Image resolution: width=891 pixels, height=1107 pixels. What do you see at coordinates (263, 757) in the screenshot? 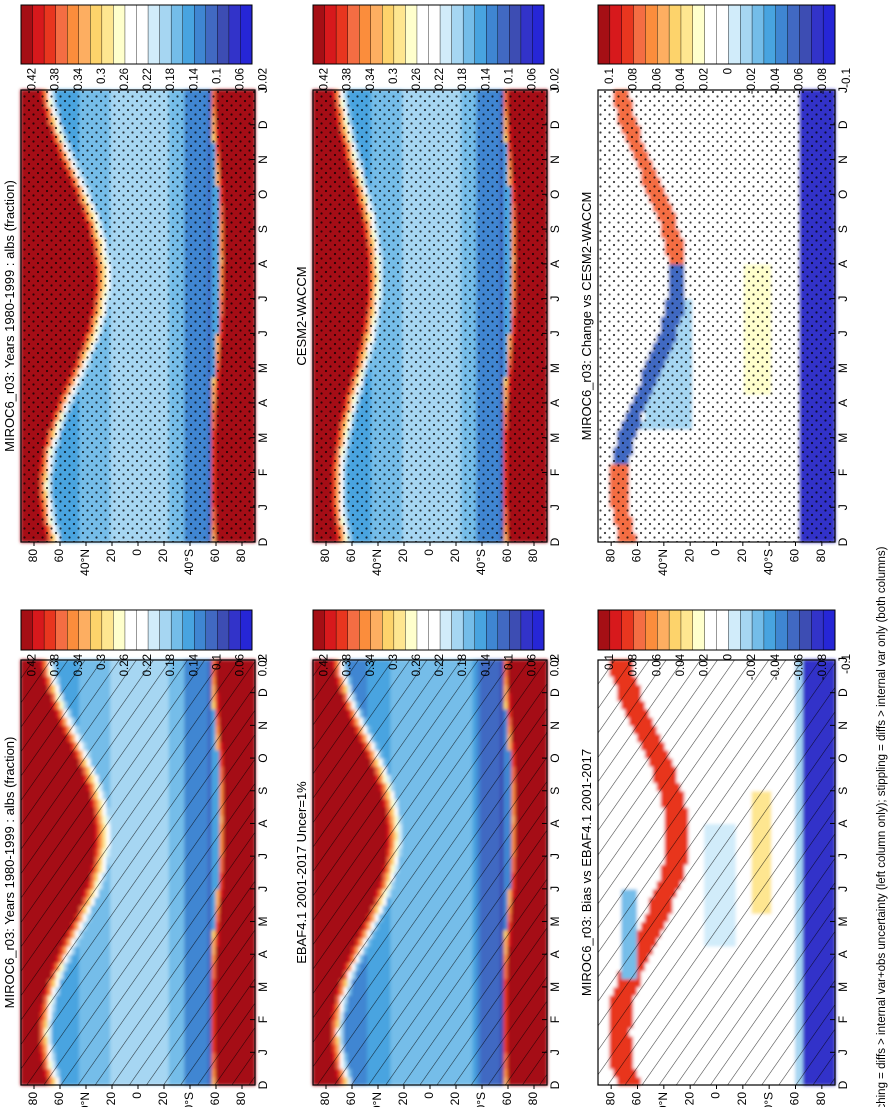
I see `month-tick-label: O` at bounding box center [263, 757].